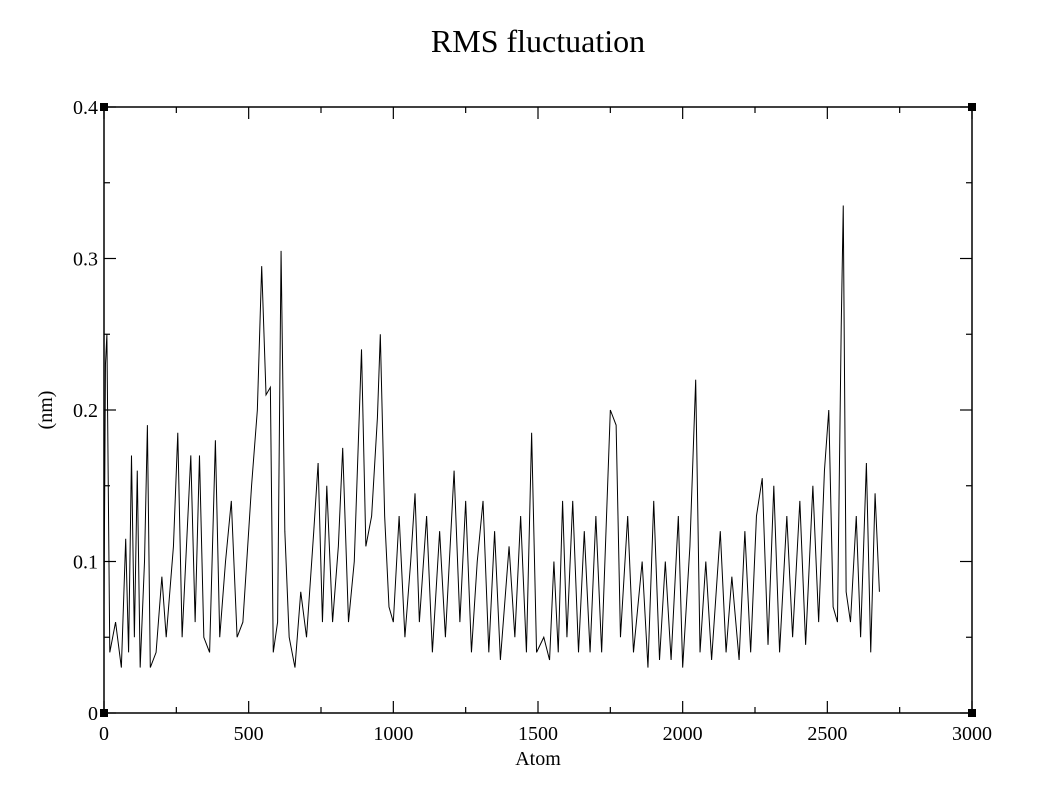 Image resolution: width=1047 pixels, height=789 pixels. I want to click on y-tick-label: 0.2, so click(85, 411).